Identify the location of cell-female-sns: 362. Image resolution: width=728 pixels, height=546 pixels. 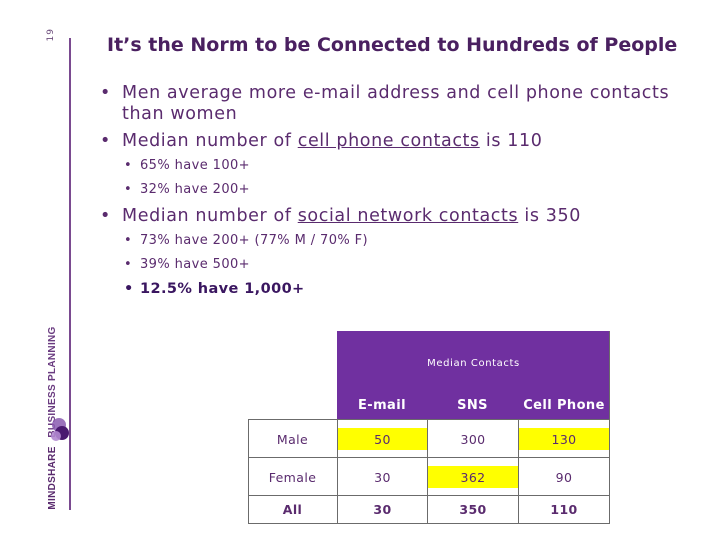
(473, 477).